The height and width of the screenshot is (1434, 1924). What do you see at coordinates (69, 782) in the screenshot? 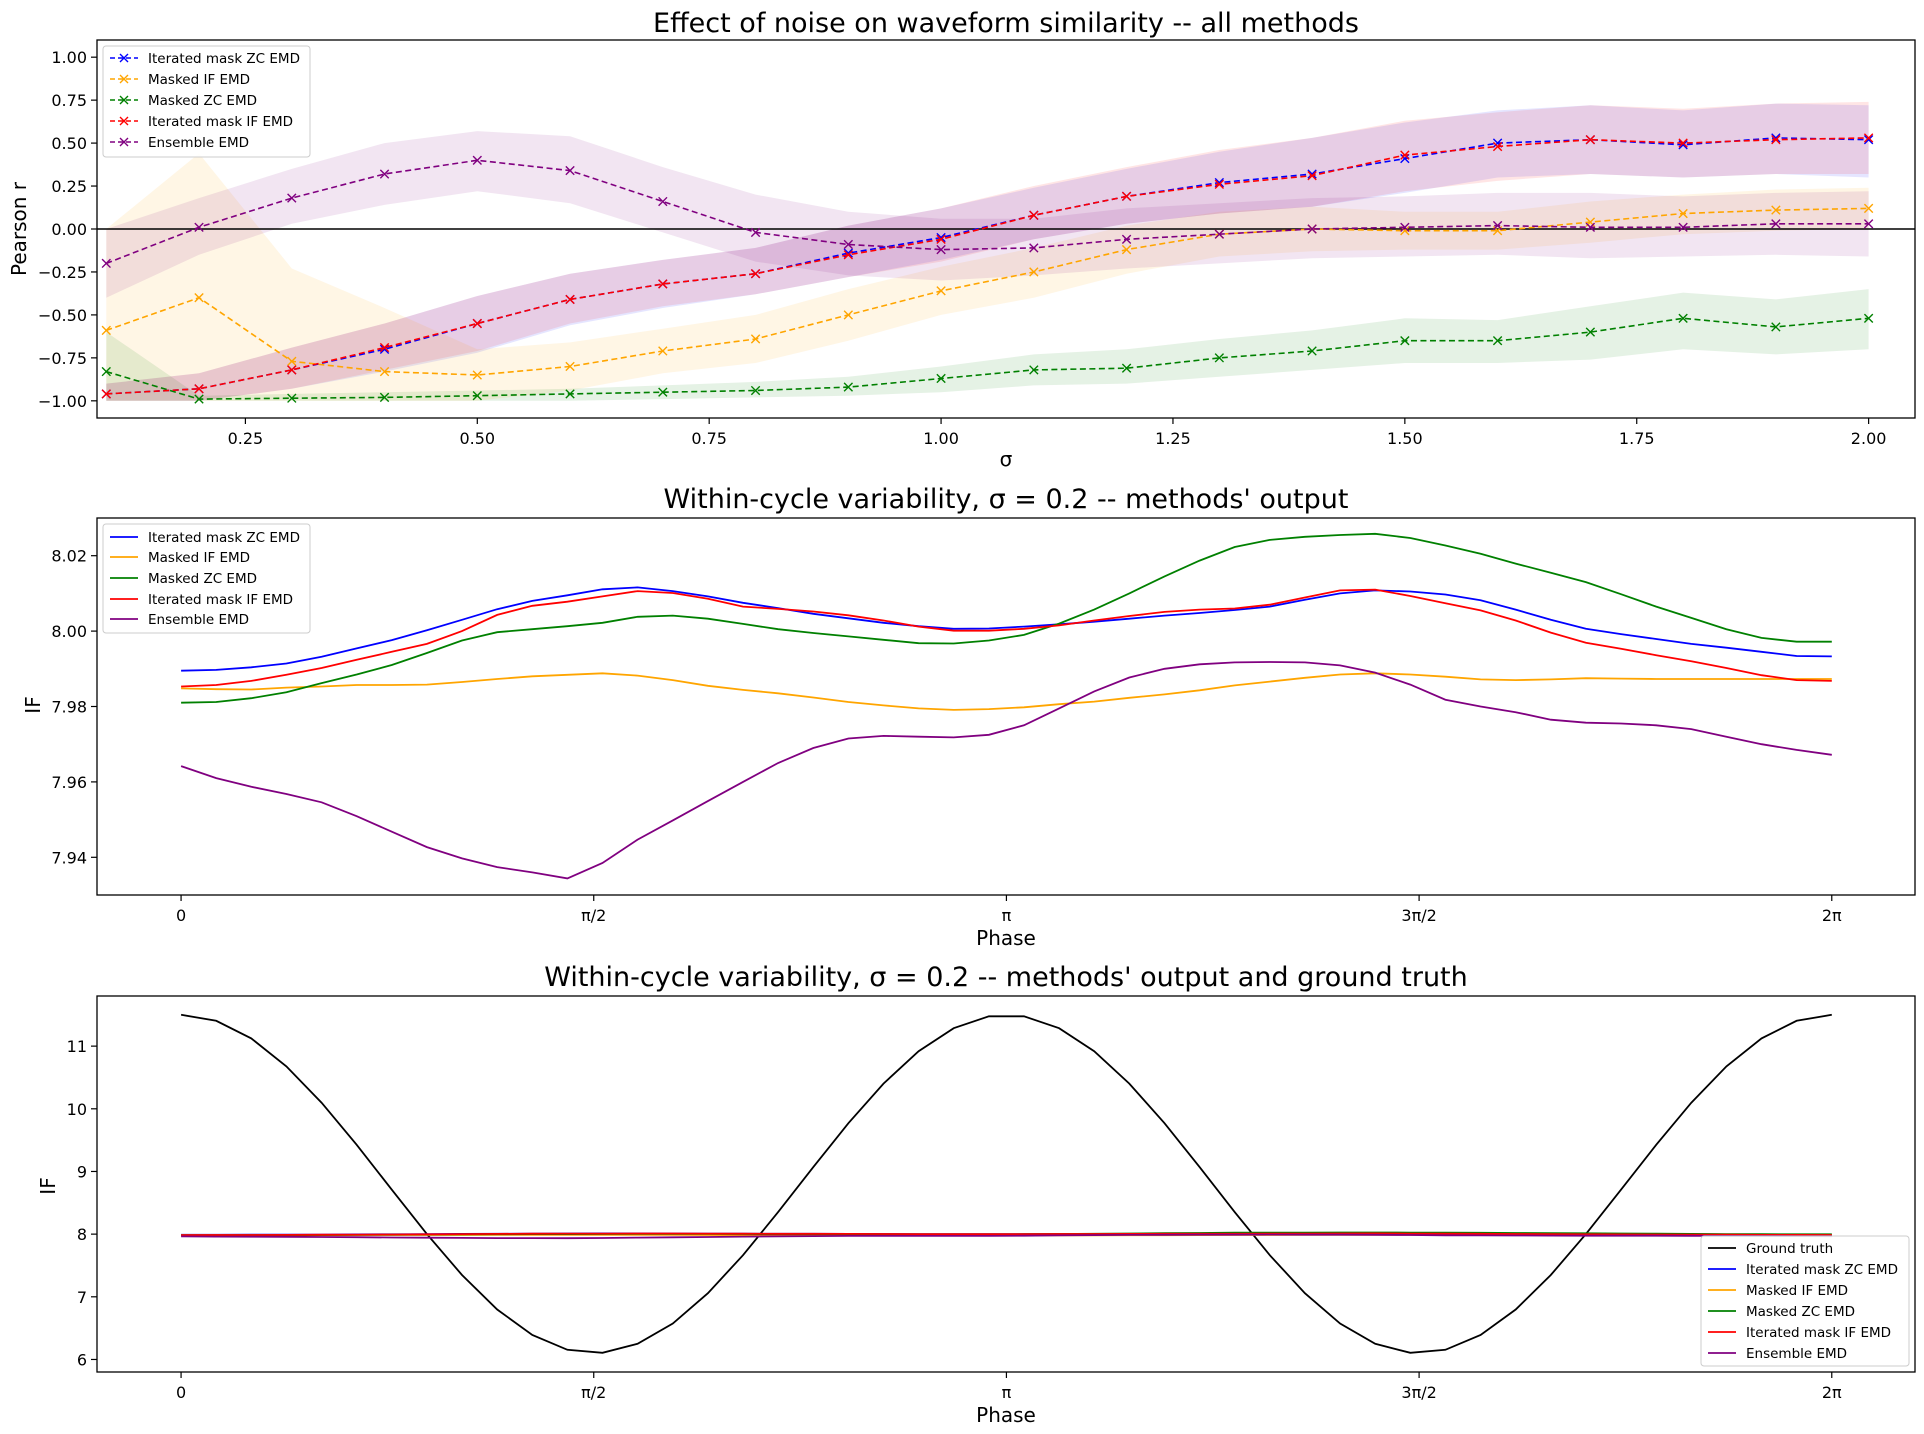
I see `panel2-y-tick-label: 7.96` at bounding box center [69, 782].